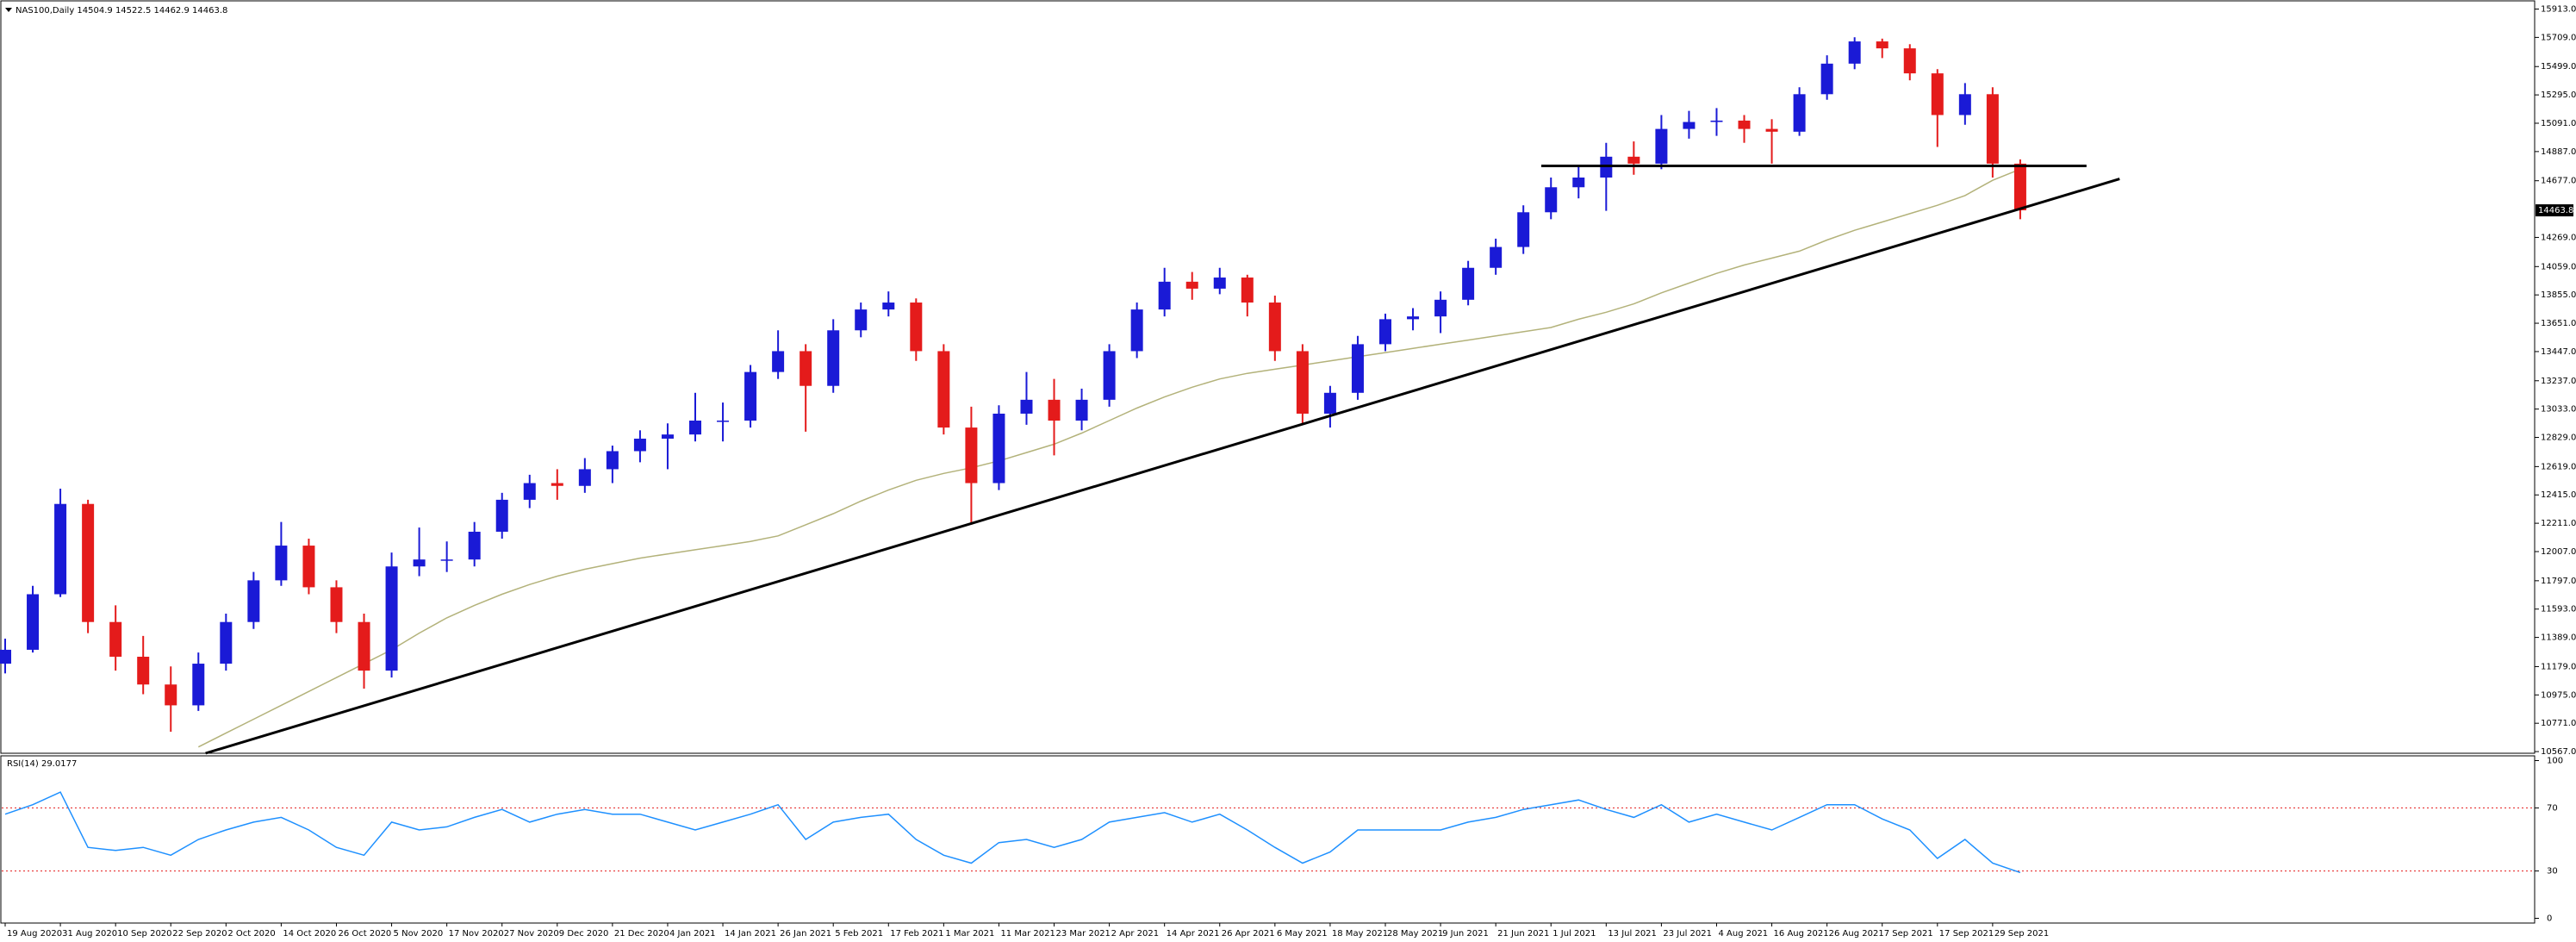 This screenshot has height=942, width=2576. What do you see at coordinates (2553, 872) in the screenshot?
I see `rsi-tick-label: 30` at bounding box center [2553, 872].